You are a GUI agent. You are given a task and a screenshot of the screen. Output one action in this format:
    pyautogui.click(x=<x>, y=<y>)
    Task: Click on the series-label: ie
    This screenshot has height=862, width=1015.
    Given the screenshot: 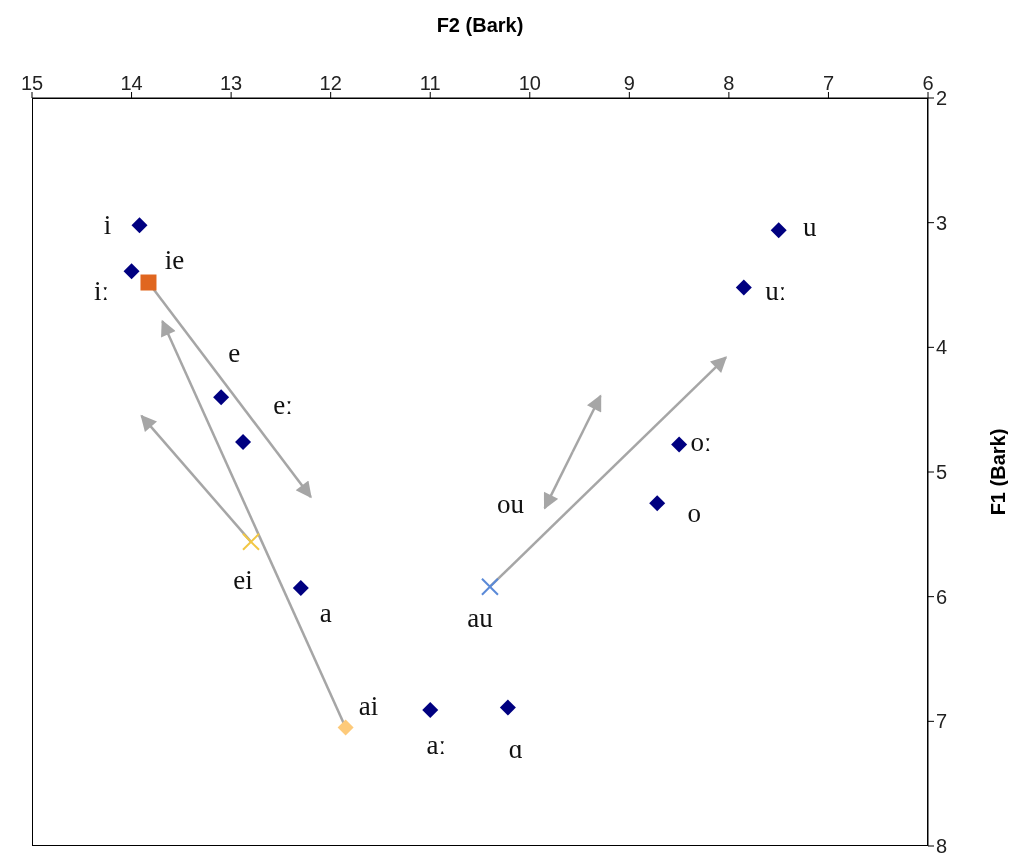 What is the action you would take?
    pyautogui.click(x=174, y=259)
    